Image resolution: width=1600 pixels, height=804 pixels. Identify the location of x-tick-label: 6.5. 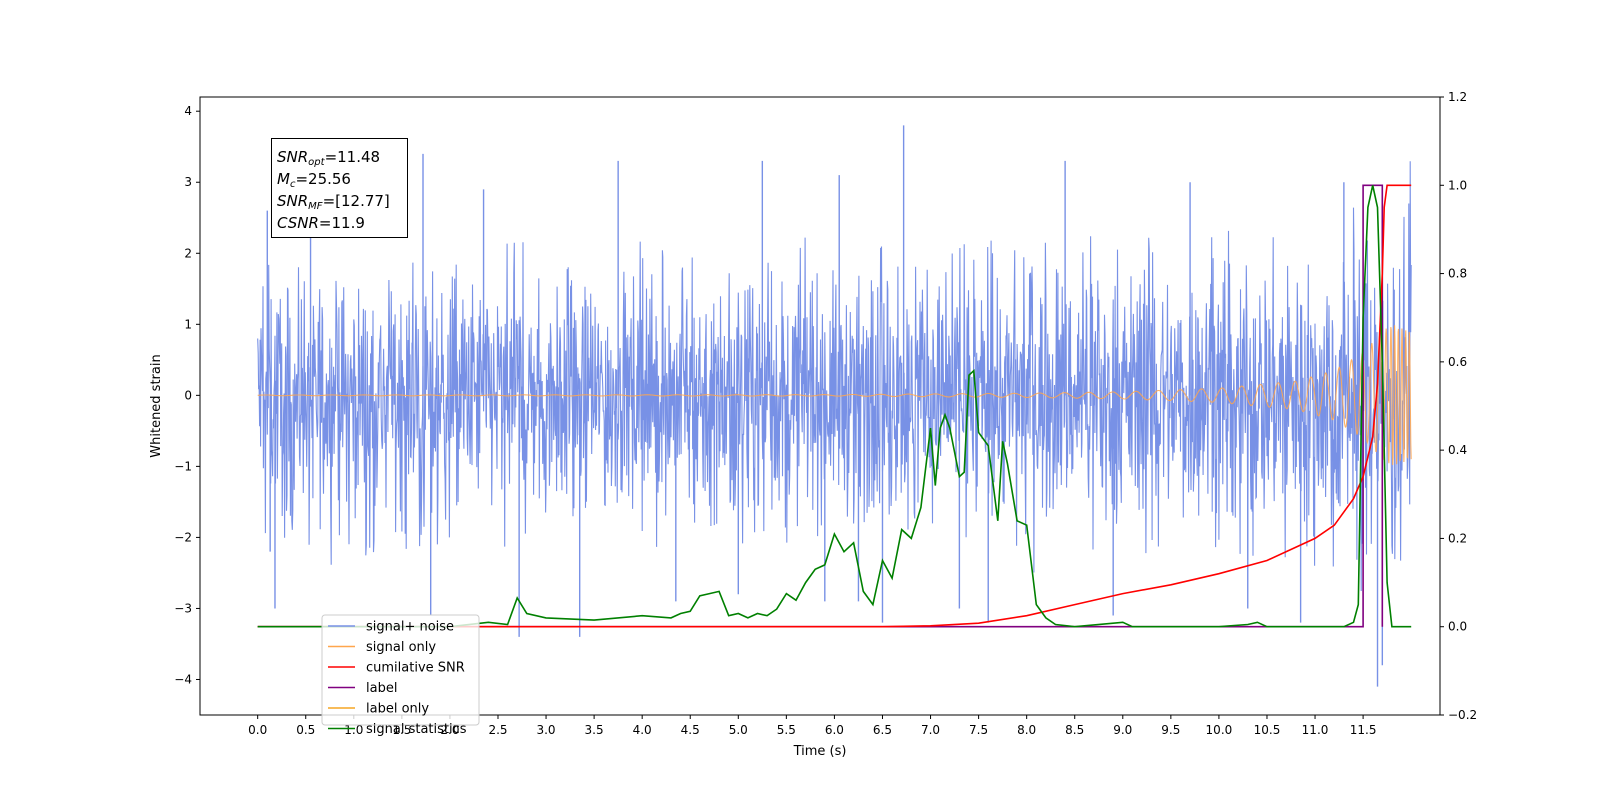
(882, 730).